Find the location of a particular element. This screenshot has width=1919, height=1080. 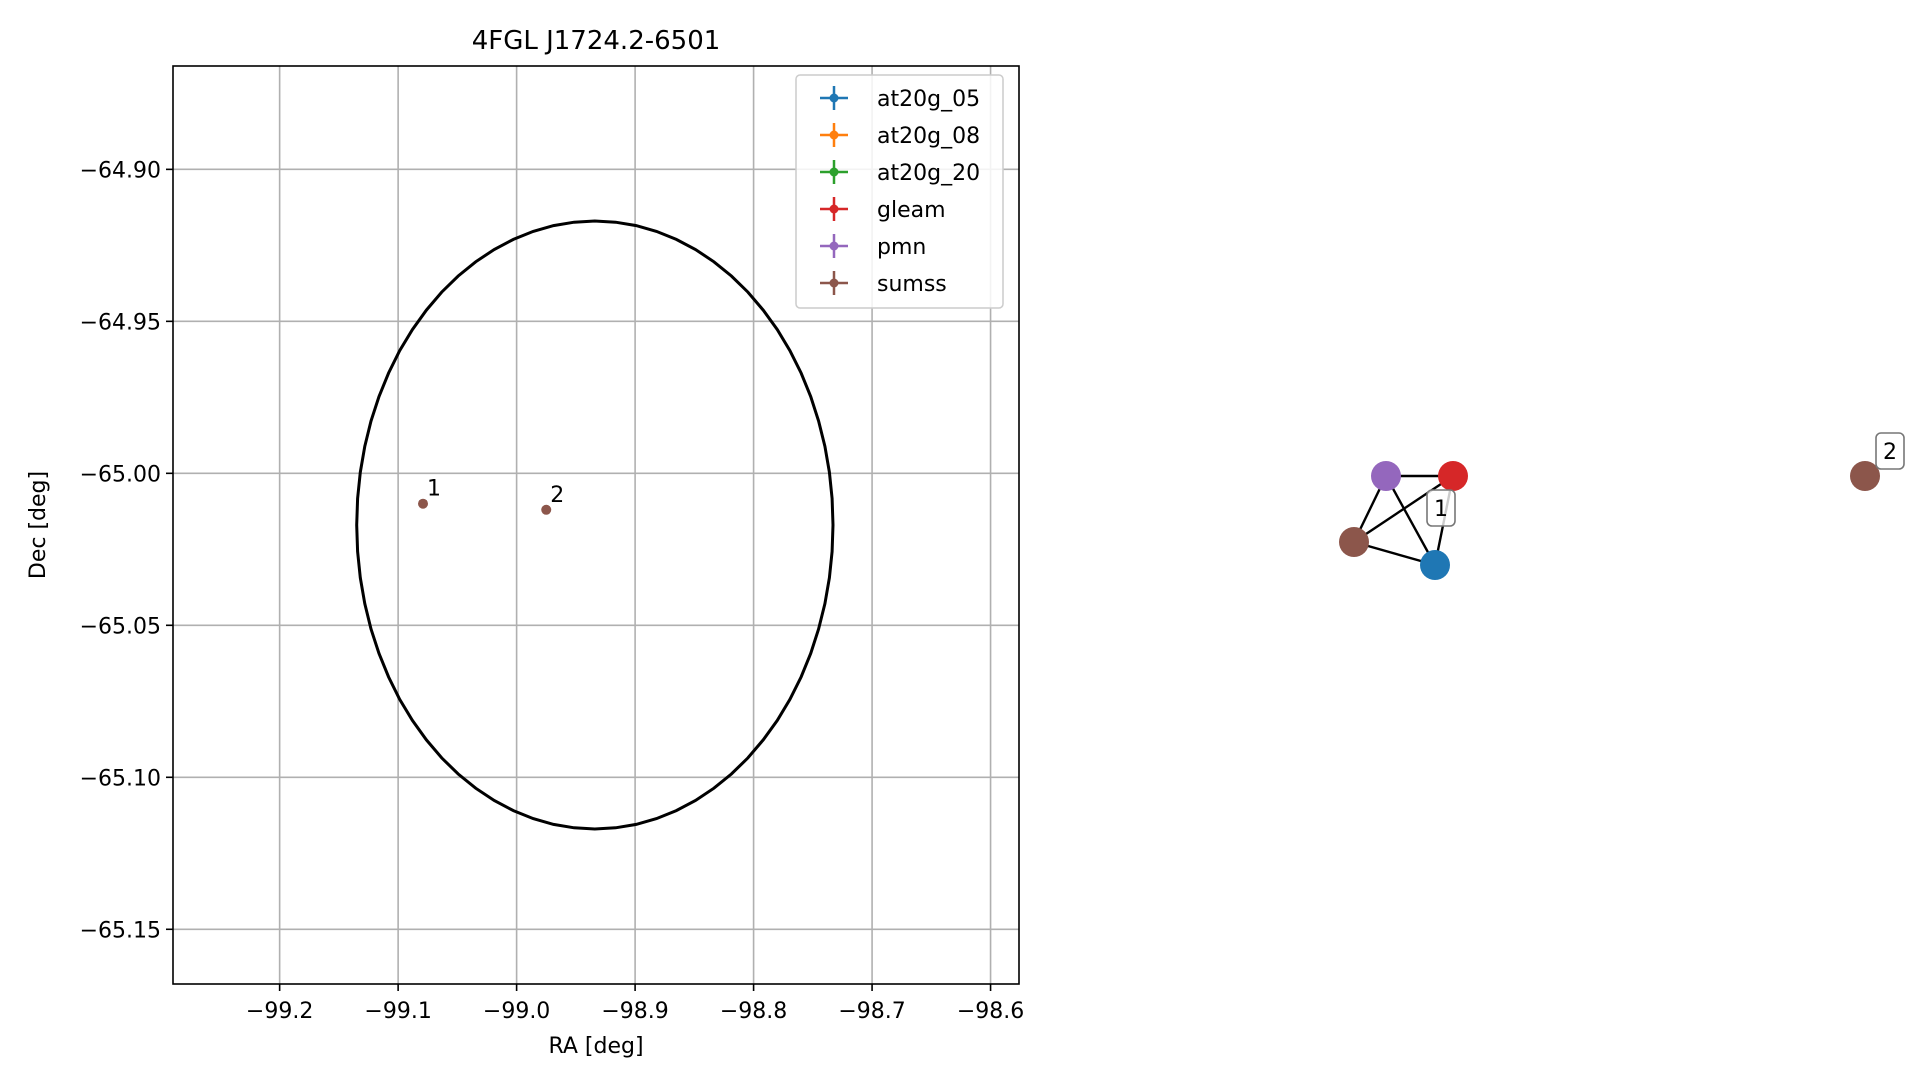

point-label: 1 is located at coordinates (434, 489).